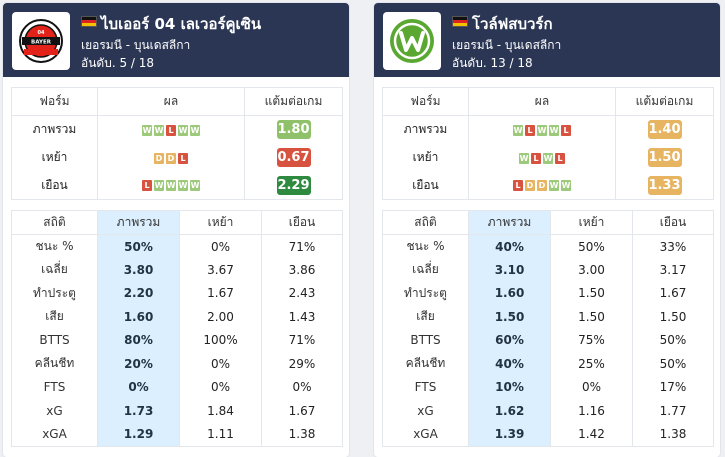  I want to click on stat-overall: 0%, so click(138, 387).